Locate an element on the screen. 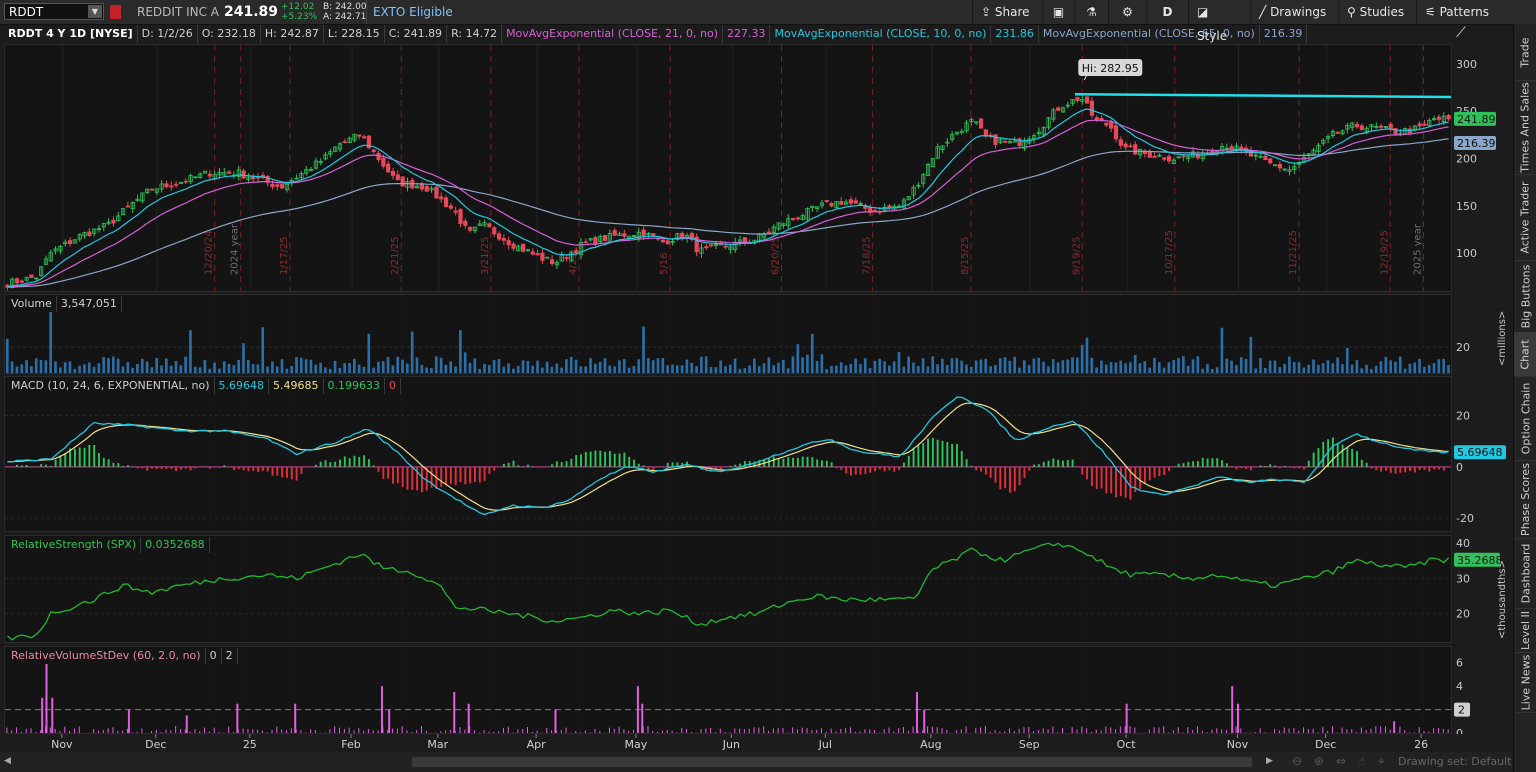  drawings-button: ╱ Drawings is located at coordinates (1294, 12).